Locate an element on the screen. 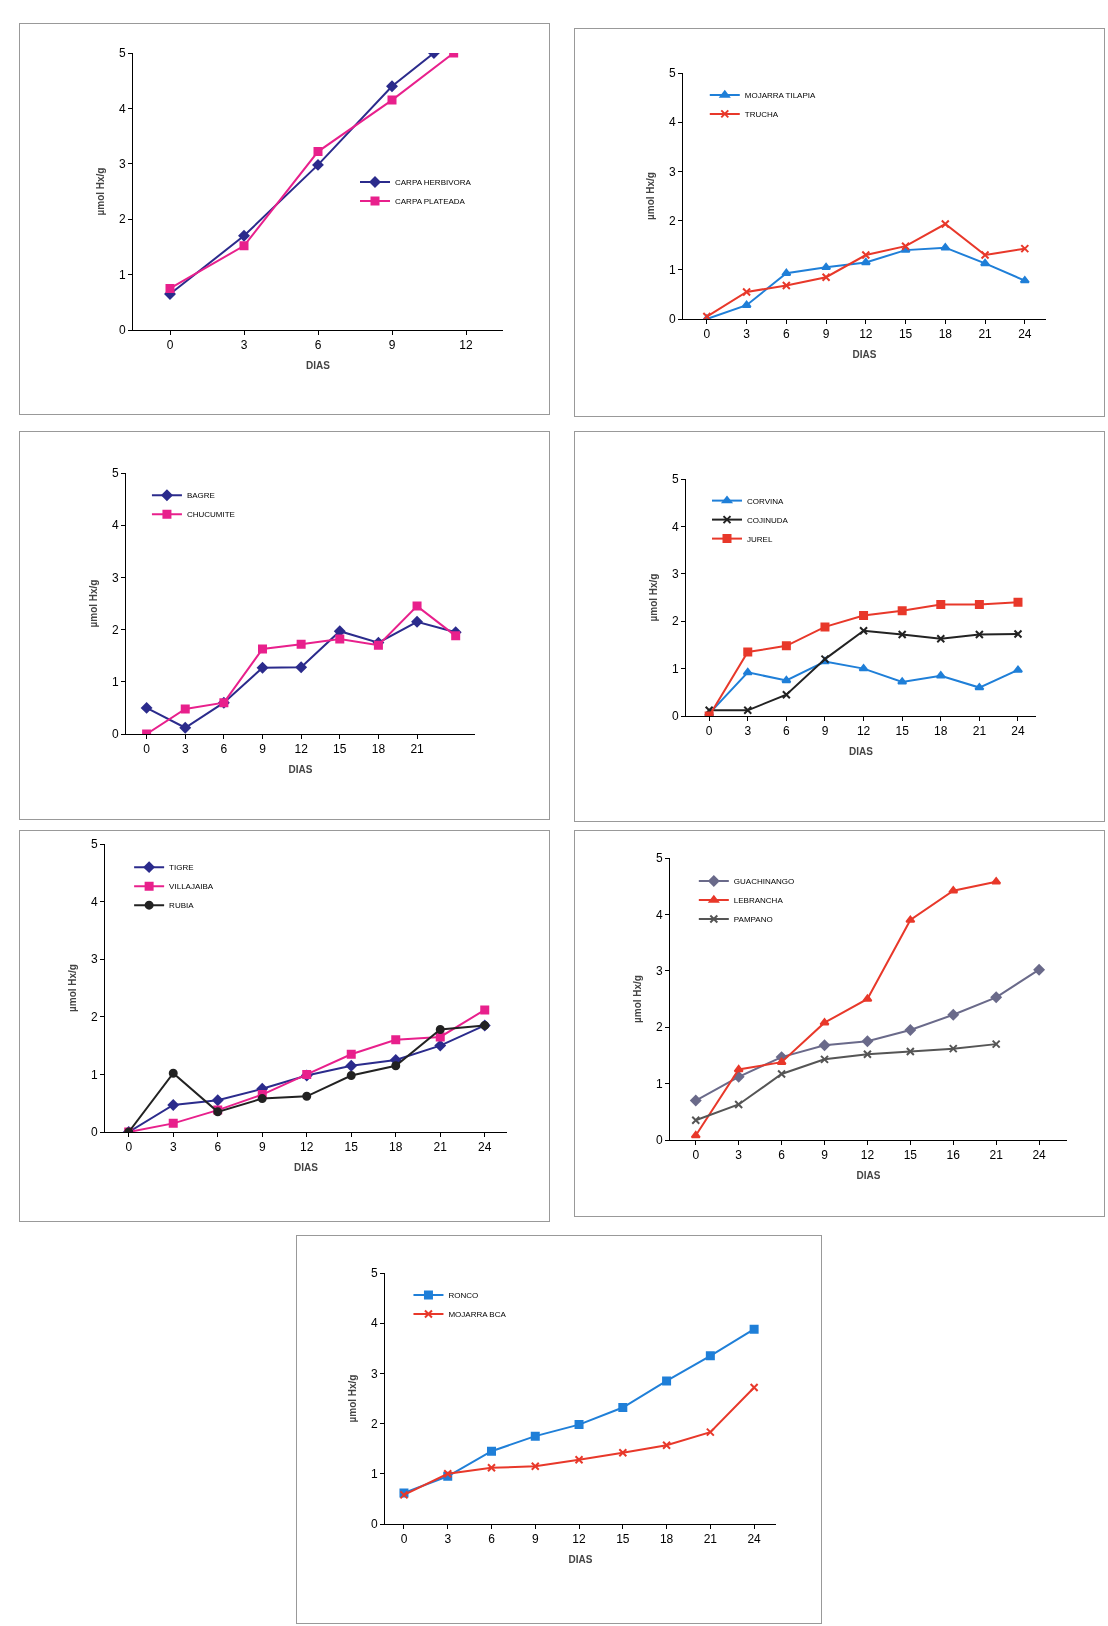 This screenshot has height=1626, width=1108. legend-label: VILLAJAIBA is located at coordinates (191, 887).